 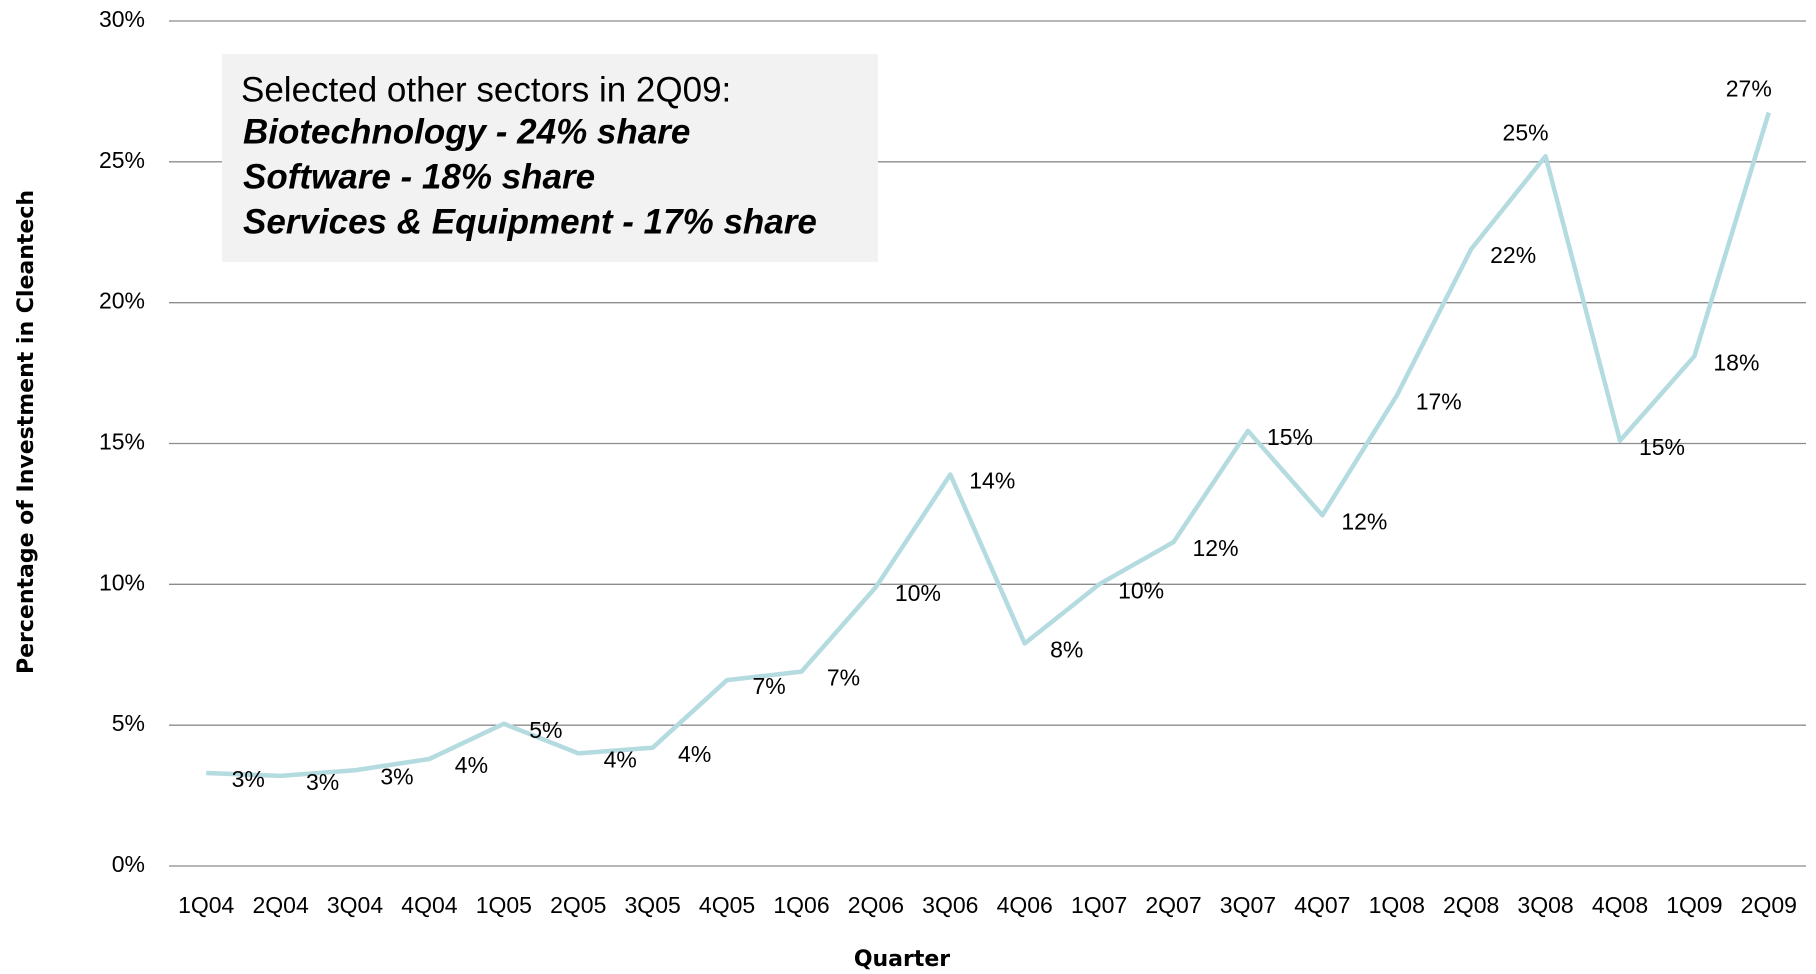 I want to click on data-label: 5%, so click(x=545, y=730).